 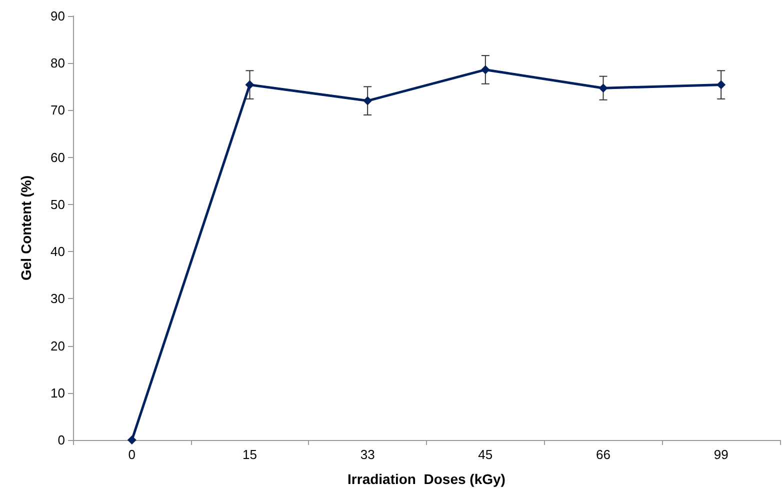 What do you see at coordinates (26, 228) in the screenshot?
I see `y-axis-title: Gel Content (%)` at bounding box center [26, 228].